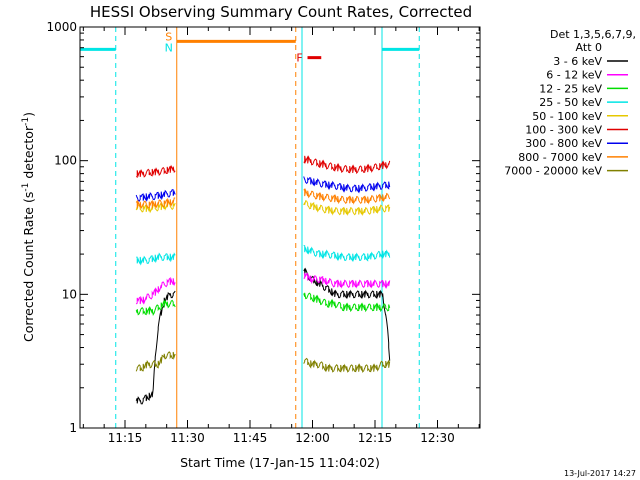  What do you see at coordinates (61, 27) in the screenshot?
I see `y-tick-label: 1000` at bounding box center [61, 27].